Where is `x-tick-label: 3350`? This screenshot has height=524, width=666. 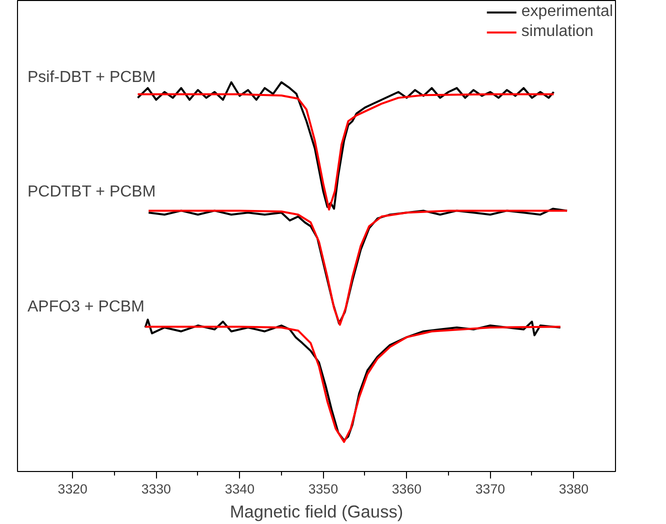
x-tick-label: 3350 is located at coordinates (323, 489).